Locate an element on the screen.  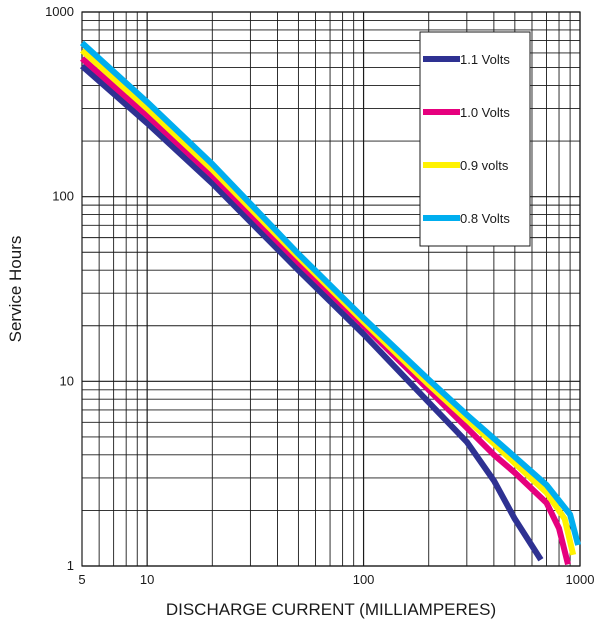
legend-label: 1.0 Volts is located at coordinates (485, 112).